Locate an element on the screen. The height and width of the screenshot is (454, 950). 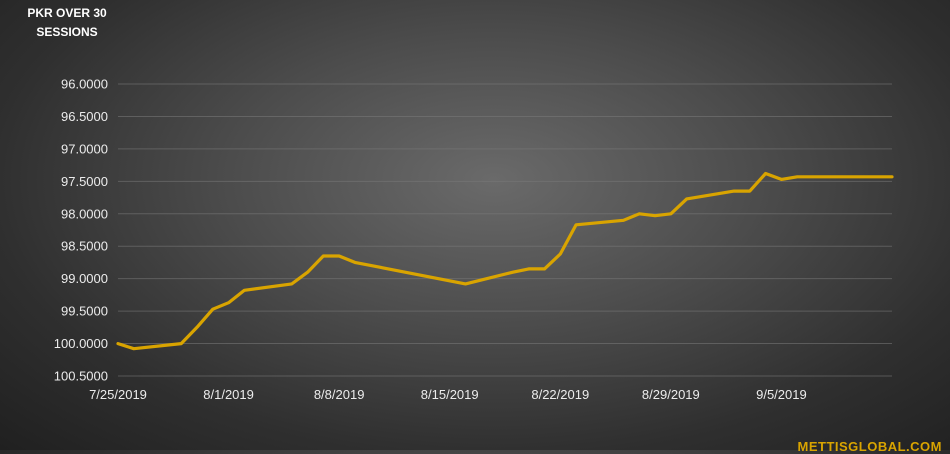
x-tick-label: 7/25/2019 is located at coordinates (118, 394).